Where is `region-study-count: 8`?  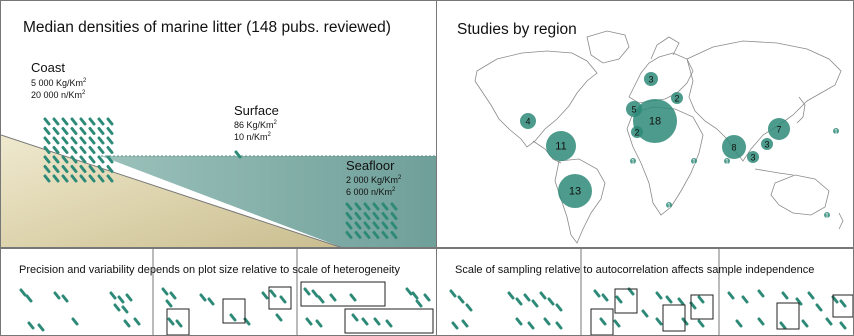 region-study-count: 8 is located at coordinates (733, 148).